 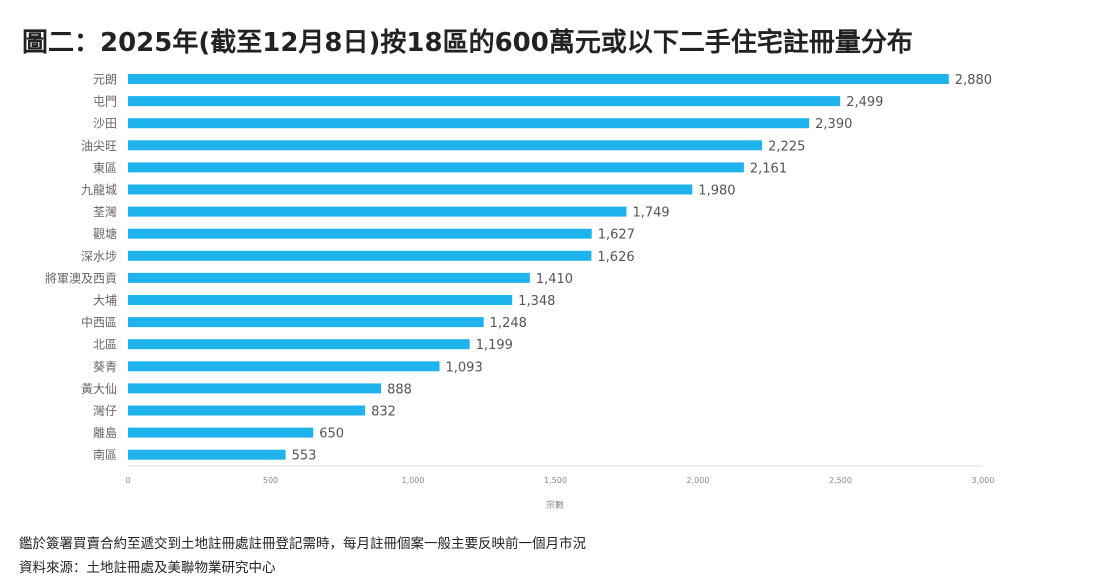 I want to click on category-label: 中西區, so click(x=99, y=322).